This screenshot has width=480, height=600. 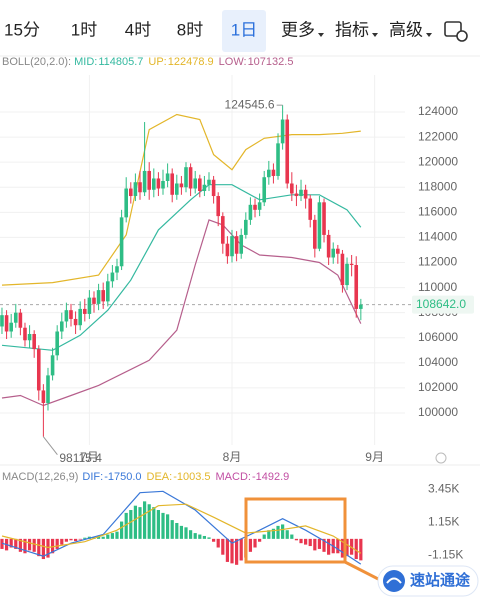 What do you see at coordinates (441, 458) in the screenshot?
I see `reset-icon` at bounding box center [441, 458].